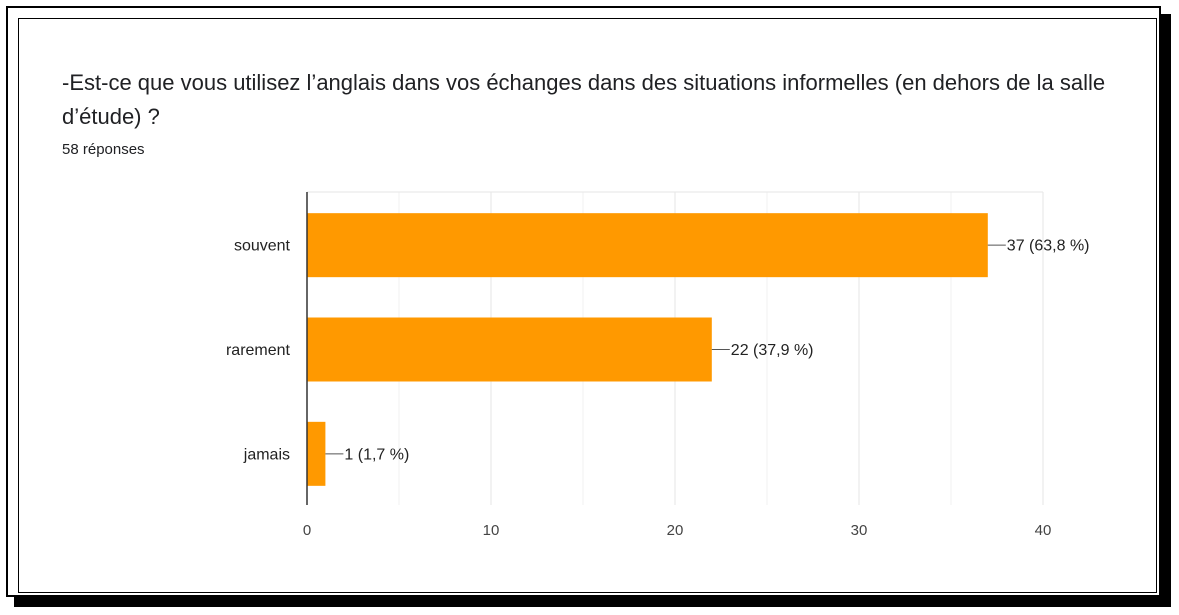 Image resolution: width=1179 pixels, height=615 pixels. I want to click on data-label-jamais: 1 (1,7 %), so click(376, 454).